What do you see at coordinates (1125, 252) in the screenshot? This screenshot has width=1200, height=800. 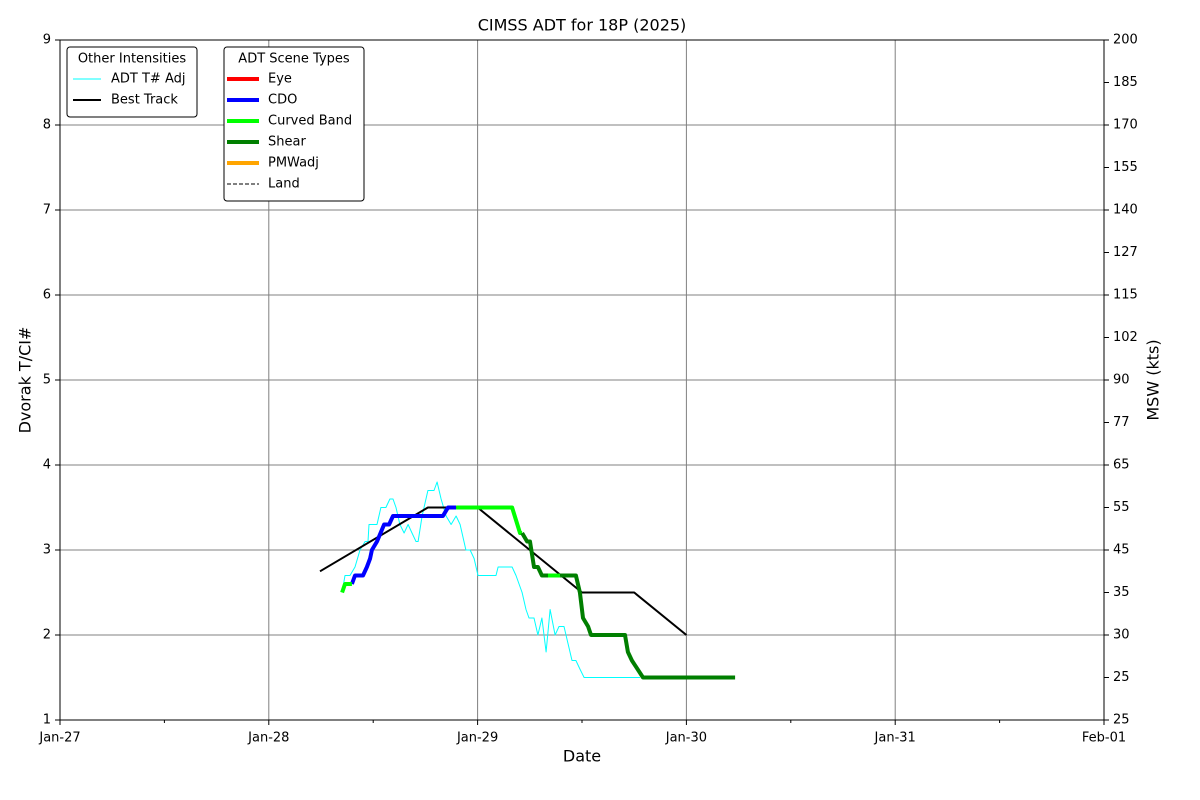 I see `y2-tick-label: 127` at bounding box center [1125, 252].